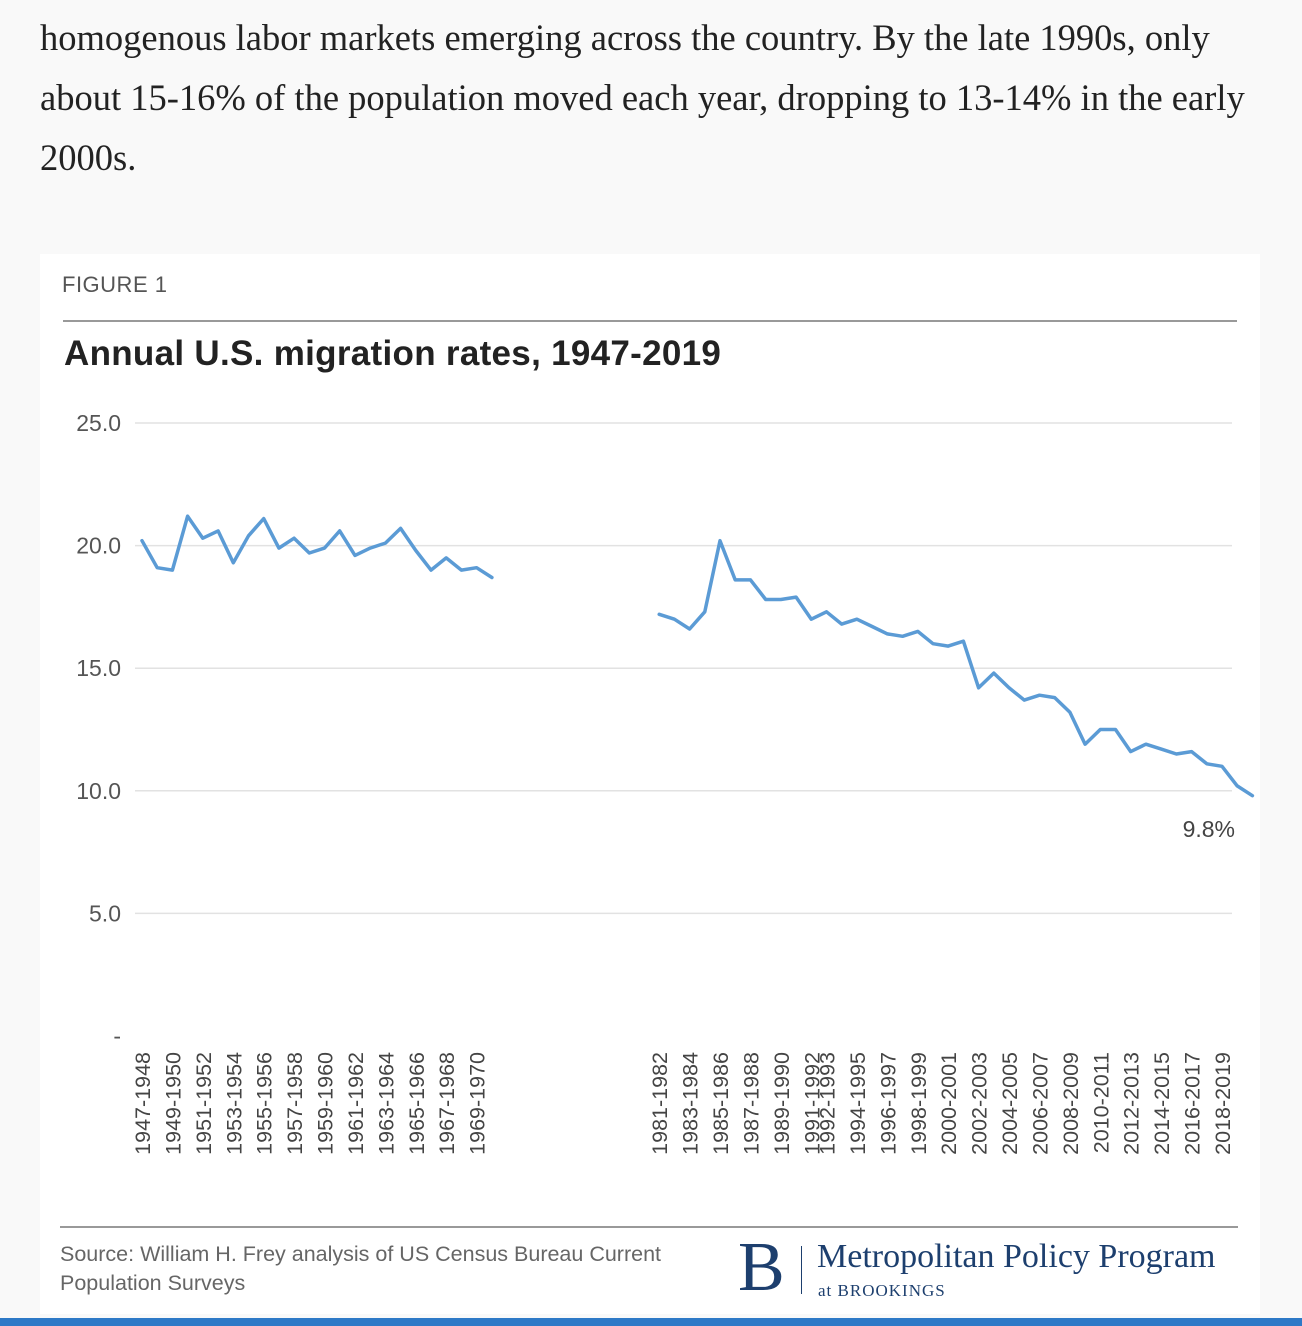  Describe the element at coordinates (393, 353) in the screenshot. I see `chart-title: Annual U.S. migration rates, 1947-2019` at that location.